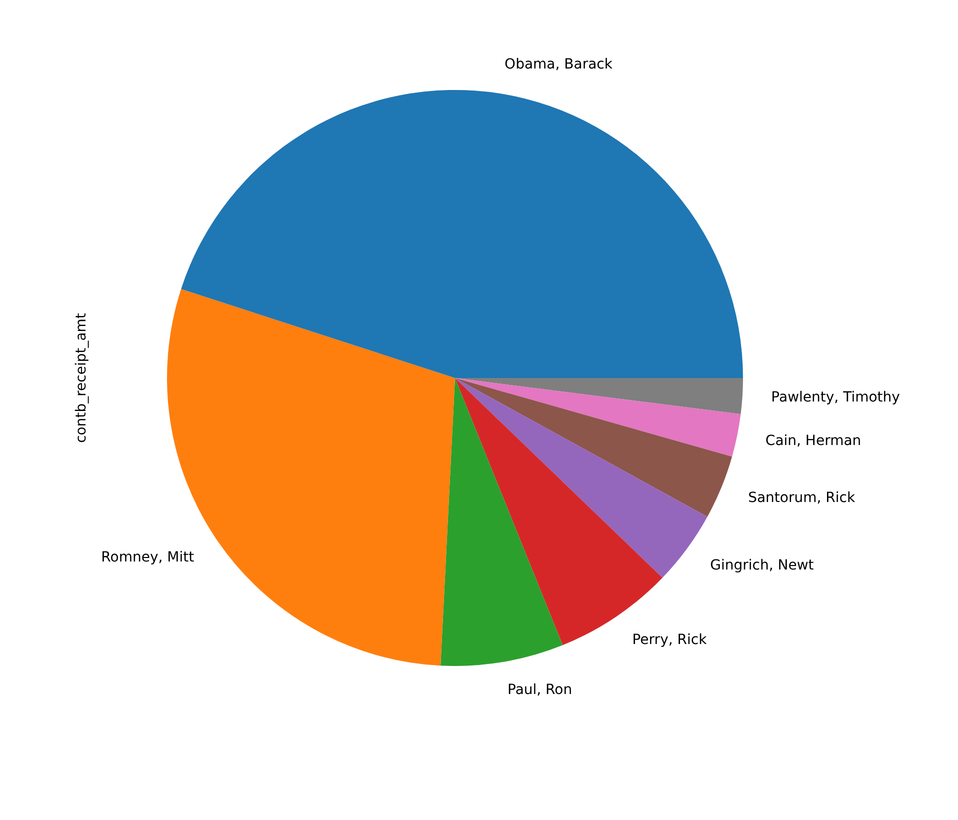 The image size is (958, 820). I want to click on slice-label: Perry, Rick, so click(670, 640).